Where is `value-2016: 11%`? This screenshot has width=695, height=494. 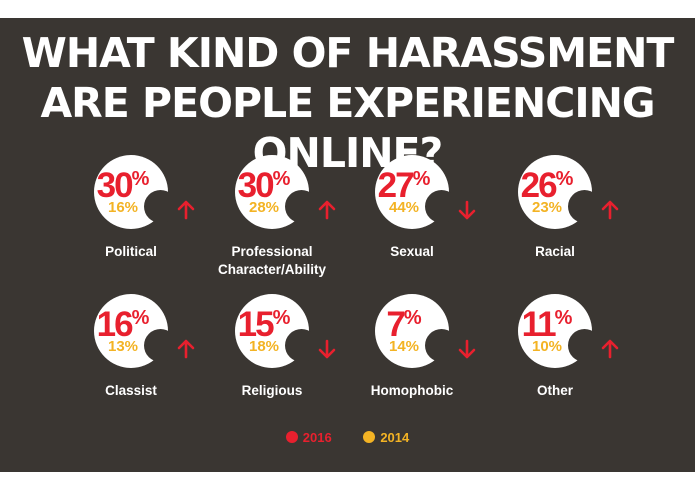
value-2016: 11% is located at coordinates (547, 321).